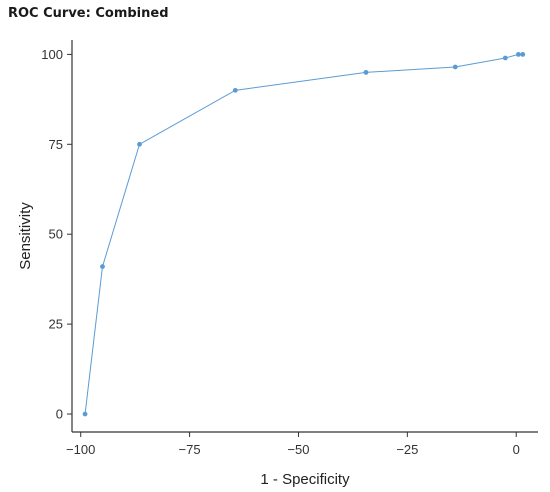  What do you see at coordinates (407, 449) in the screenshot?
I see `x-tick-label: −25` at bounding box center [407, 449].